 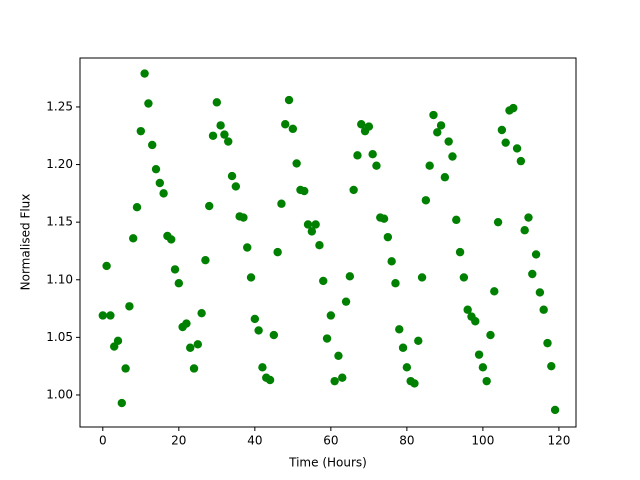 I want to click on y-tick-label: 1.25, so click(x=59, y=106).